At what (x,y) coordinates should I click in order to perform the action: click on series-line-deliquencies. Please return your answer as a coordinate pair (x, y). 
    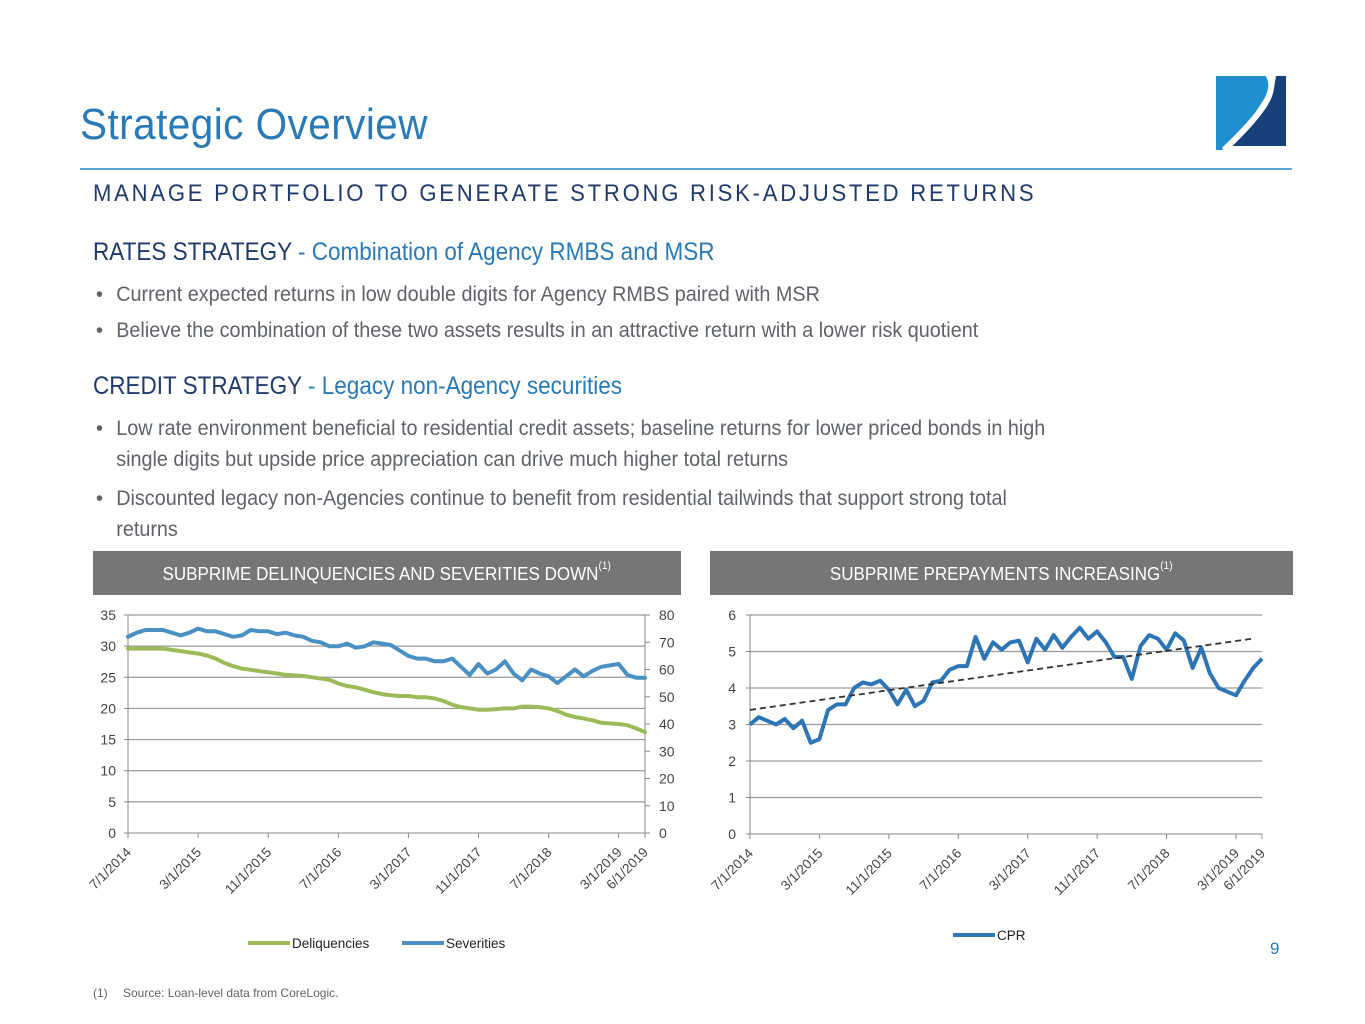
    Looking at the image, I should click on (386, 690).